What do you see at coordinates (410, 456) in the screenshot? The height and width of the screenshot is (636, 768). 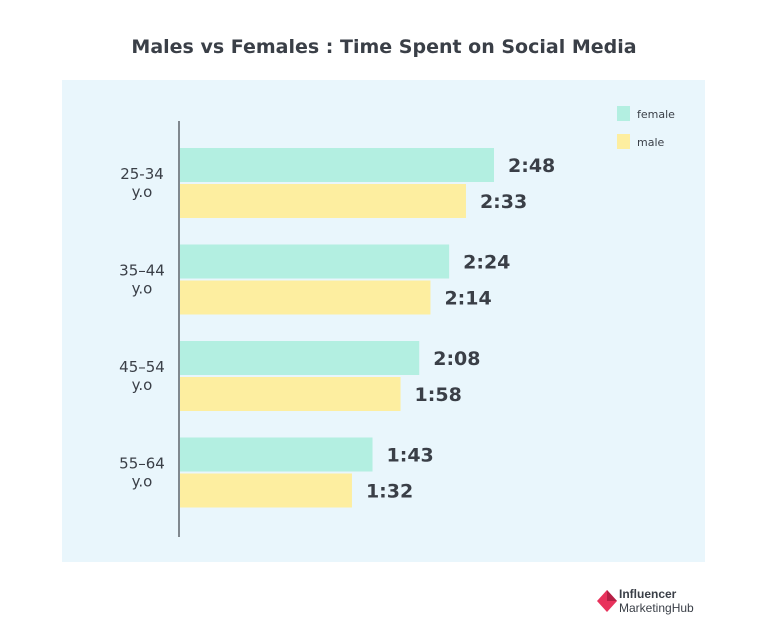 I see `value-label-female-4: 1:43` at bounding box center [410, 456].